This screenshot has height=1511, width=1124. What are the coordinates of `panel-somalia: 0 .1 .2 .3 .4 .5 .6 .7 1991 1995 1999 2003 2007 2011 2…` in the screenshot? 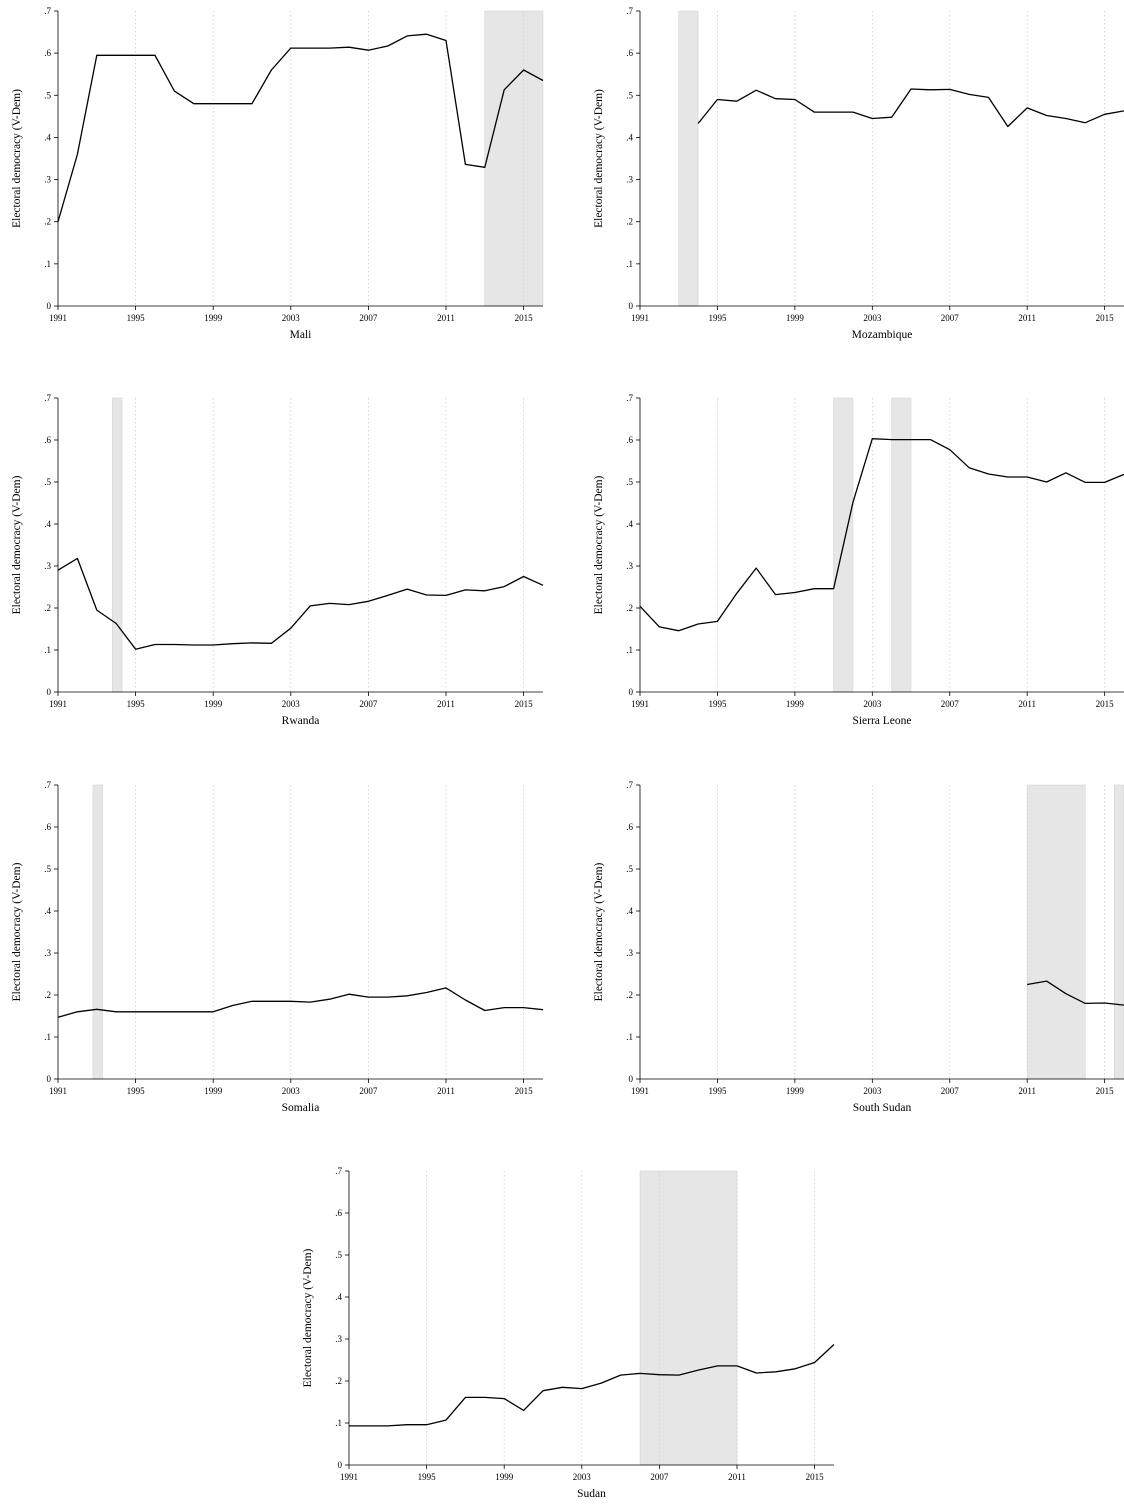 It's located at (277, 947).